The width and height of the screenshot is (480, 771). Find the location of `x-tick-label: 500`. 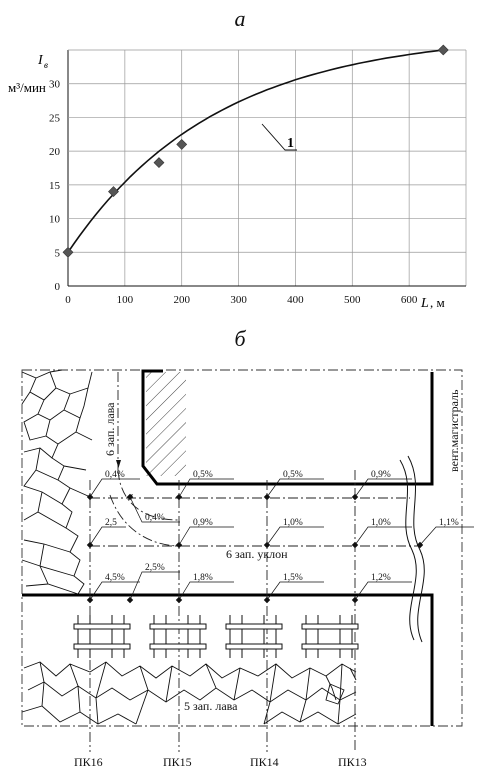

x-tick-label: 500 is located at coordinates (352, 300).